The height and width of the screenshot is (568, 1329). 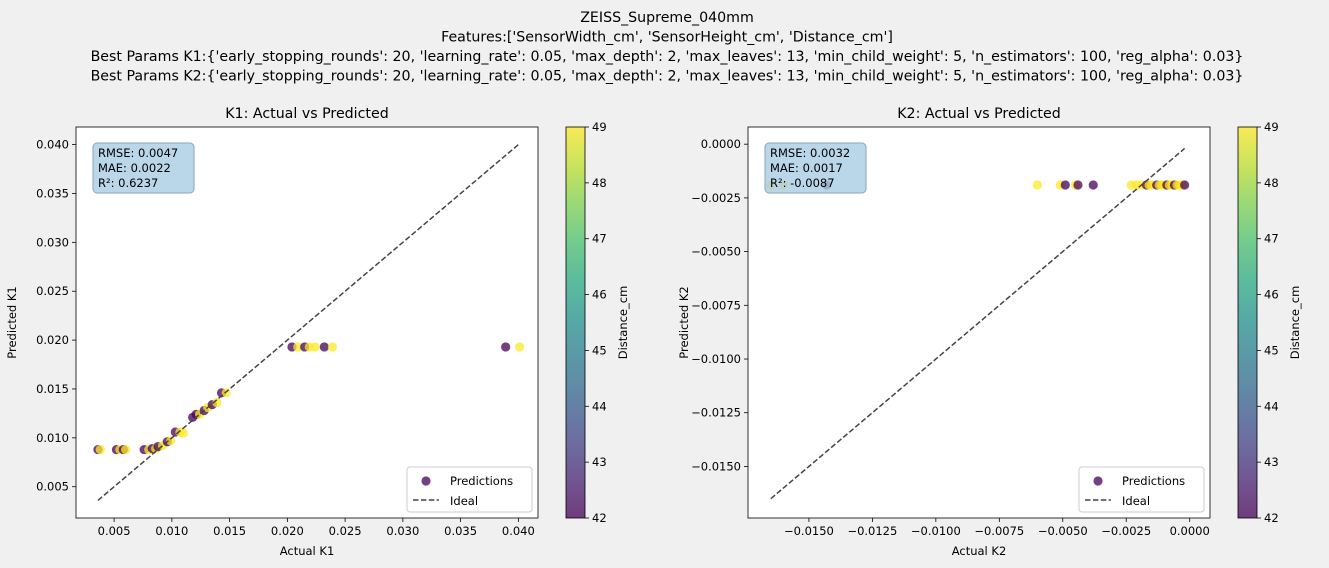 I want to click on x-axis-label: Actual K1, so click(x=307, y=551).